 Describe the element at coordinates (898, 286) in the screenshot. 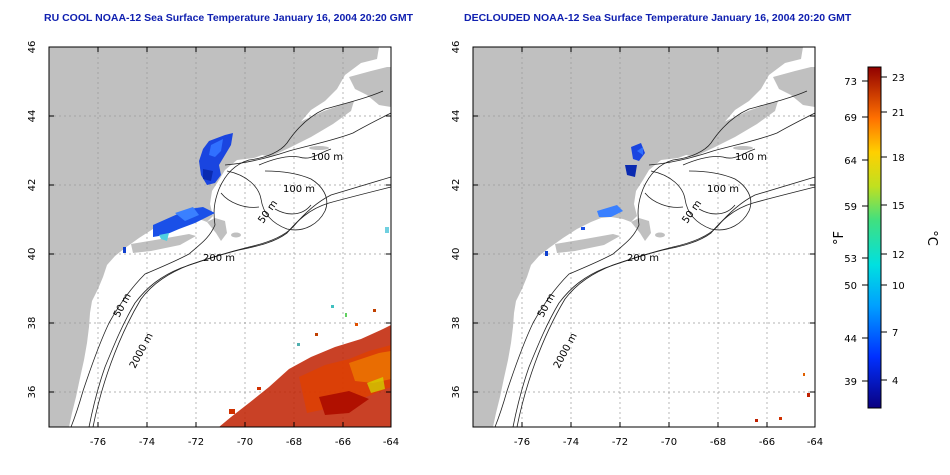

I see `c-tick-label: 10` at that location.